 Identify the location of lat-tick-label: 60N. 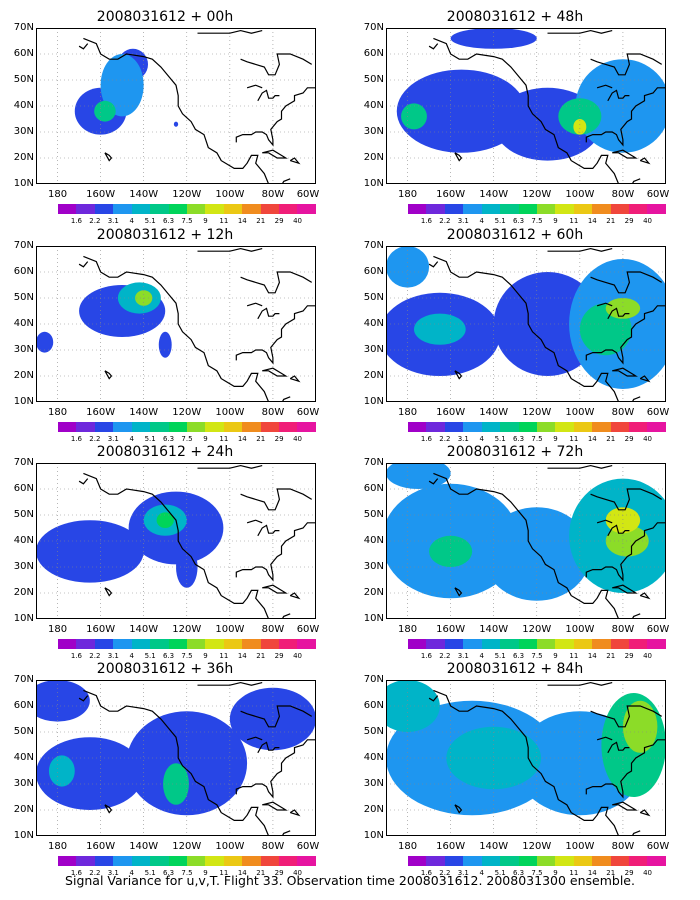
(23, 53).